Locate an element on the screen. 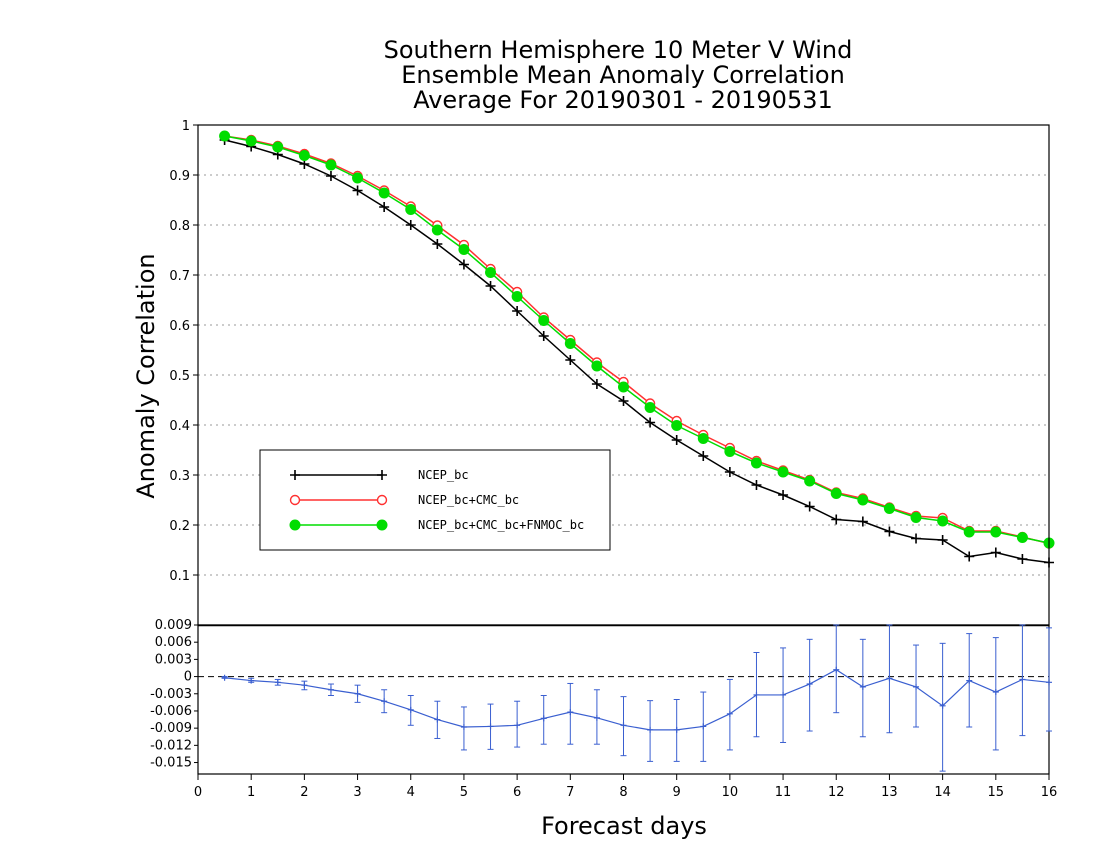 This screenshot has width=1100, height=850. legend-label: NCEP_bc+CMC_bc+FNMOC_bc is located at coordinates (501, 525).